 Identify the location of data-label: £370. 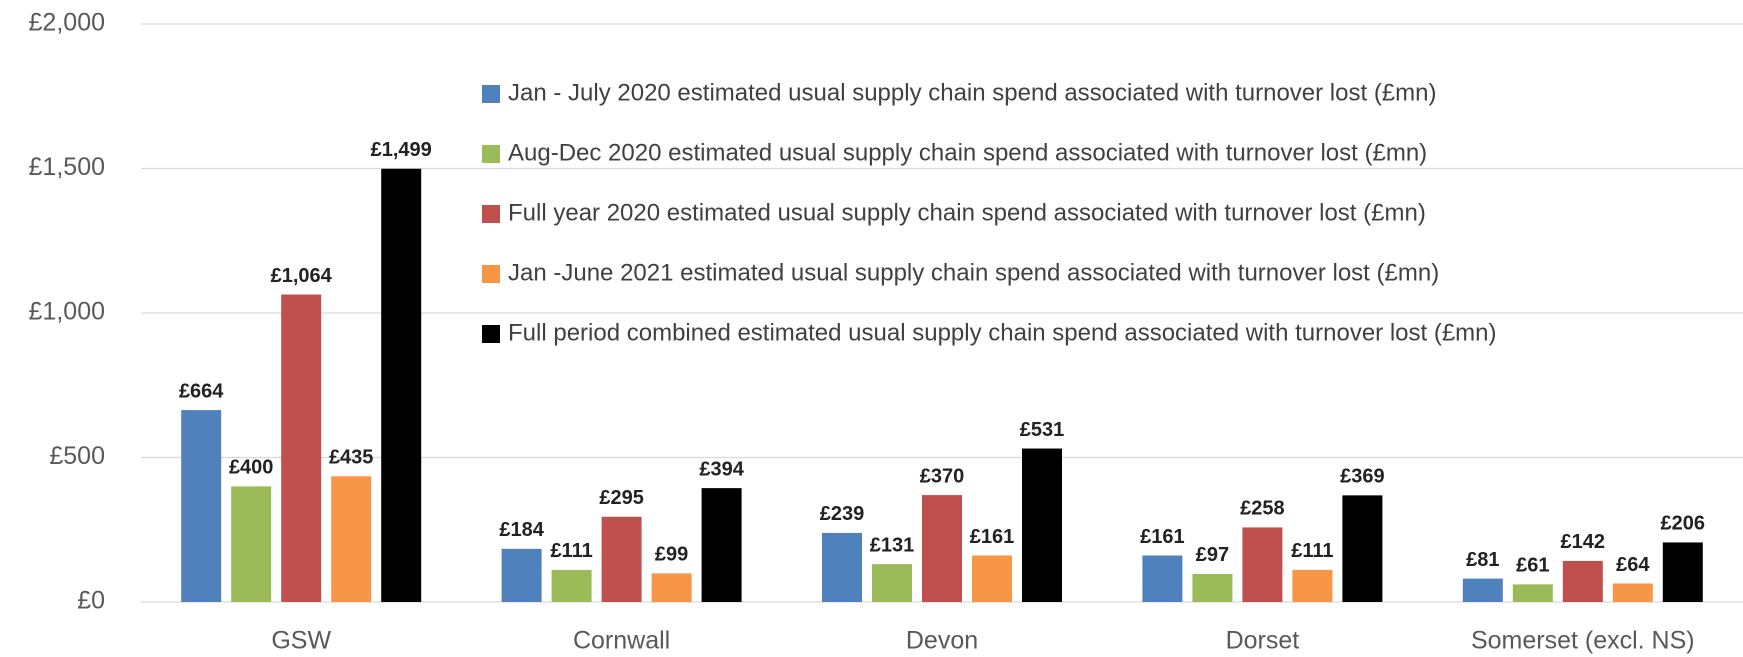
(942, 476).